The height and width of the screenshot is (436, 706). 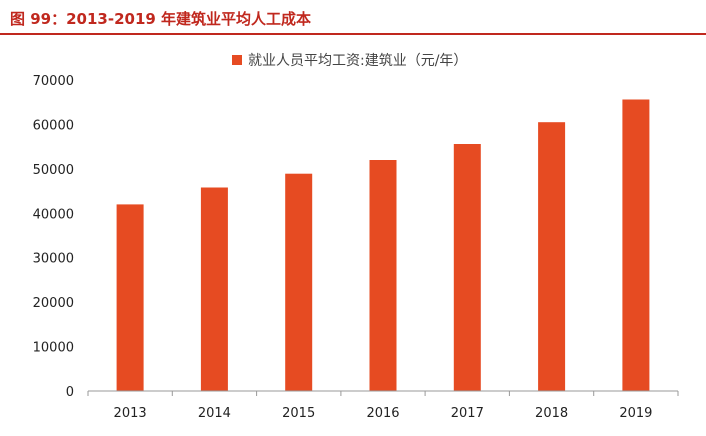 What do you see at coordinates (298, 413) in the screenshot?
I see `x-tick-label: 2015` at bounding box center [298, 413].